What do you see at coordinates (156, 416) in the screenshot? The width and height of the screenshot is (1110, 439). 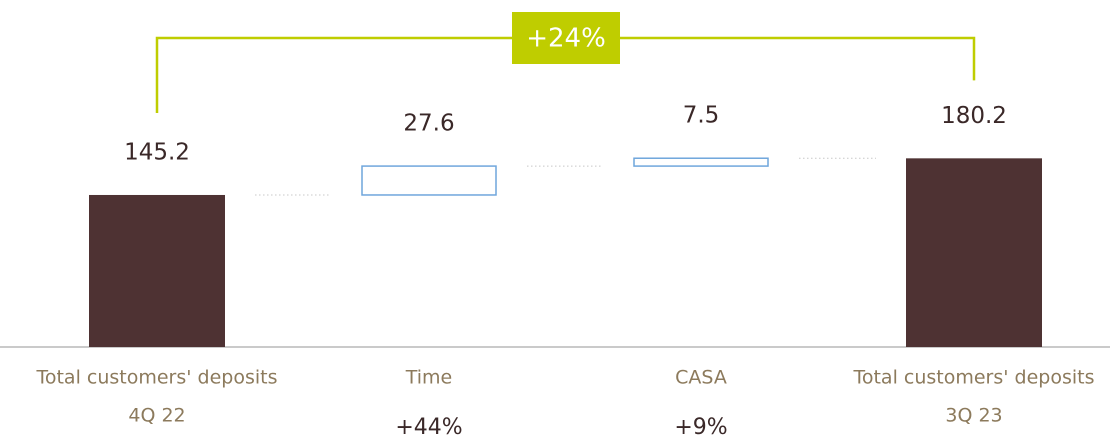 I see `category-sublabel: 4Q 22` at bounding box center [156, 416].